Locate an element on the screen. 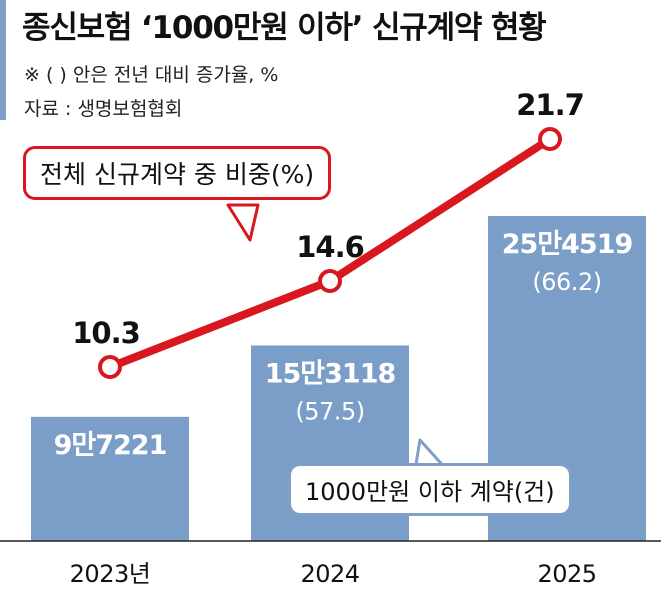  x-tick-label: 2023년 is located at coordinates (110, 574).